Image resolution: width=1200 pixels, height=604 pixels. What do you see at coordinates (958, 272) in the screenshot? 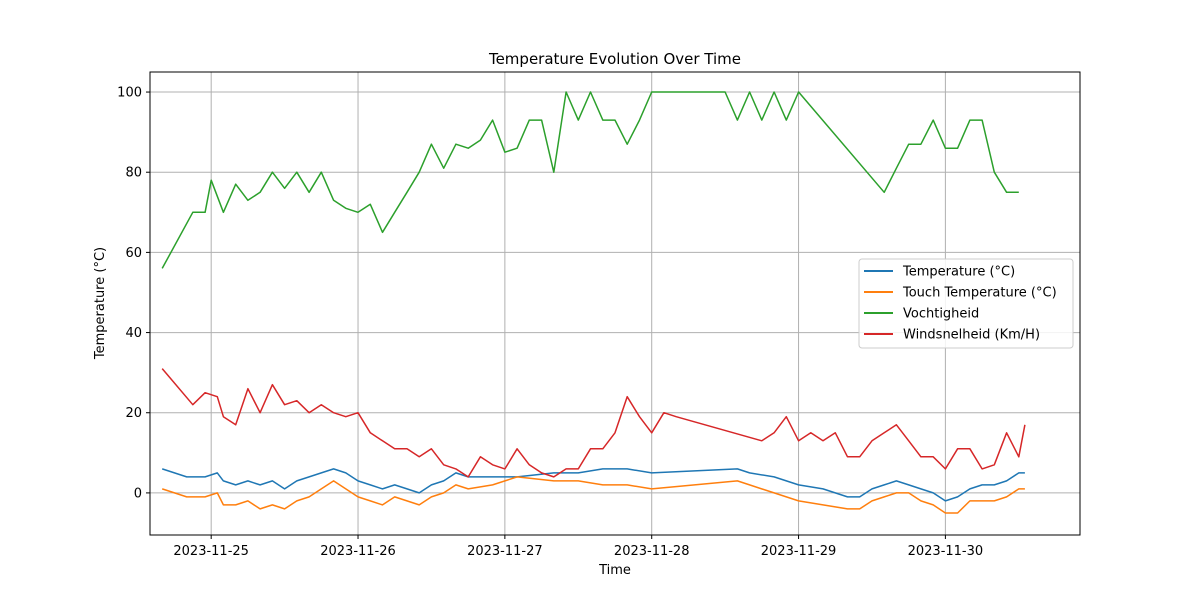
I see `legend-label: Temperature (°C)` at bounding box center [958, 272].